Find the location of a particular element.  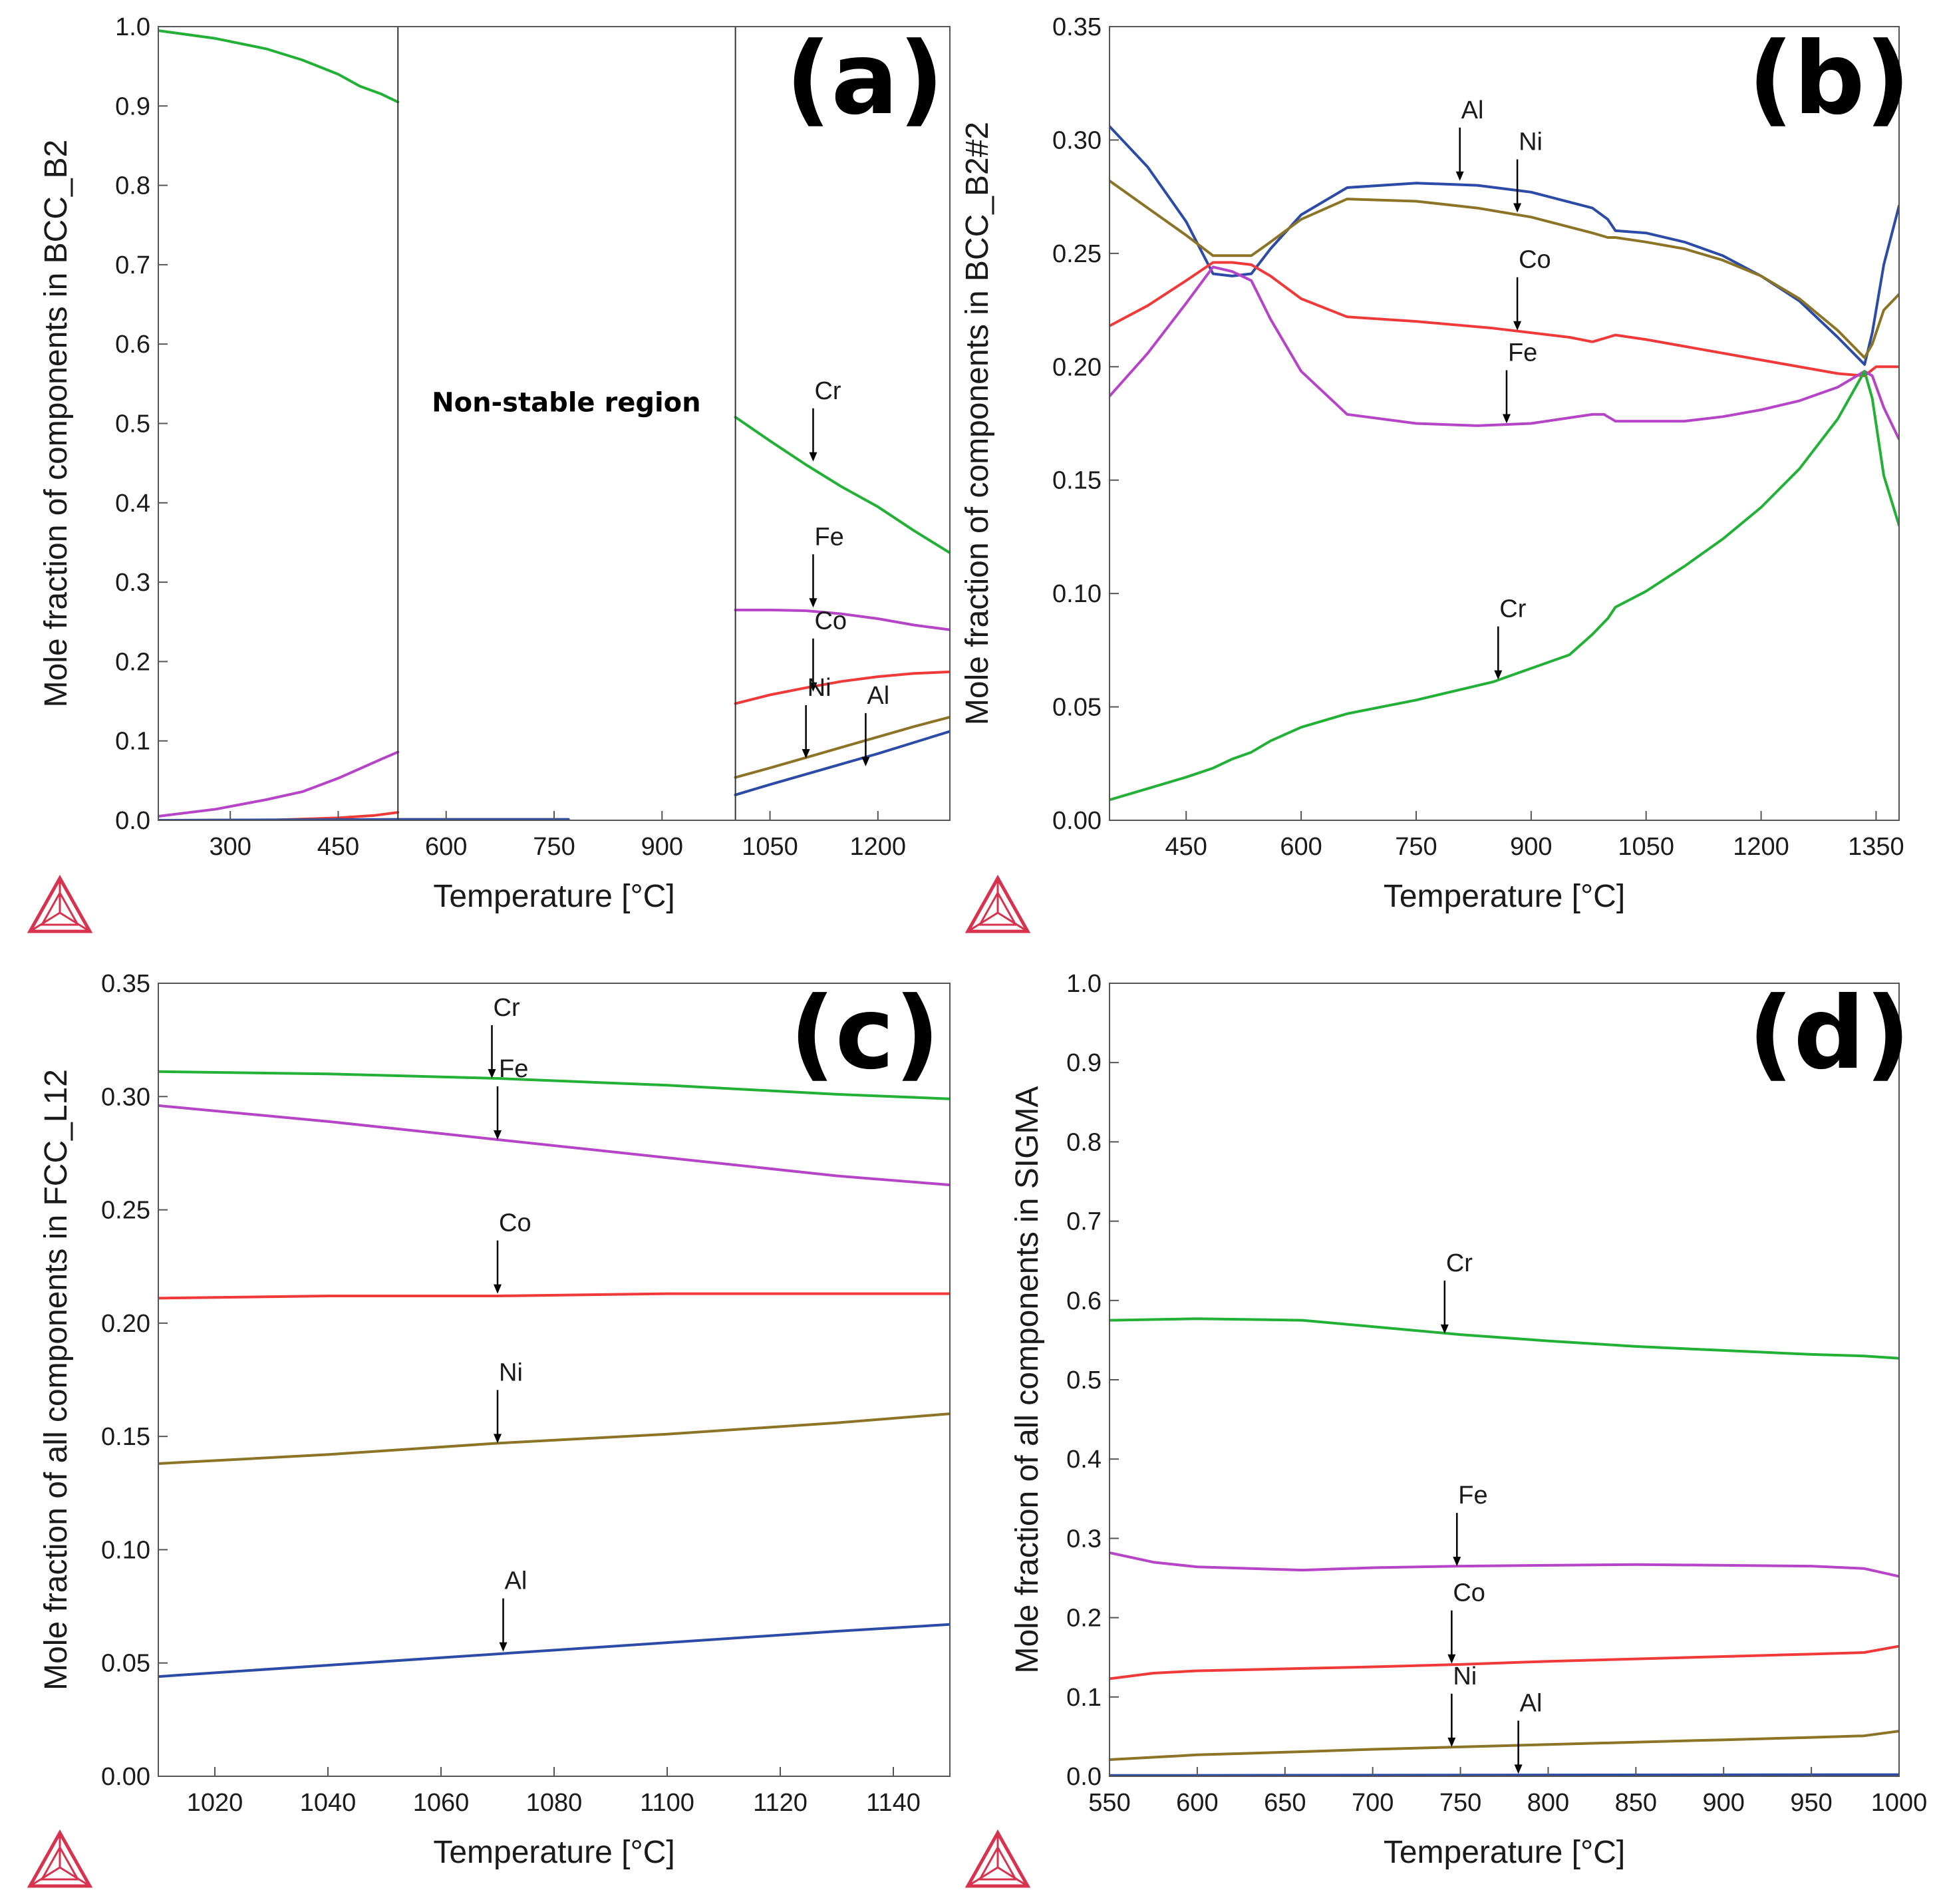

x-tick-label: 1200 is located at coordinates (1761, 847).